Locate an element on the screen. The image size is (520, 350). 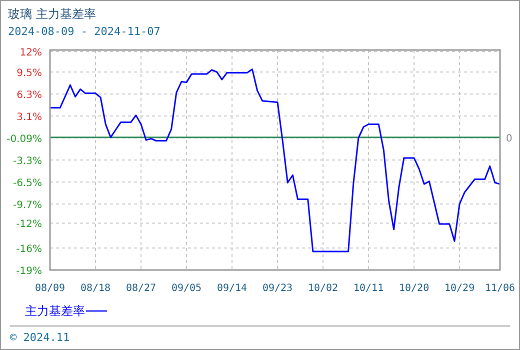
y-tick-label: -0.09% is located at coordinates (24, 139).